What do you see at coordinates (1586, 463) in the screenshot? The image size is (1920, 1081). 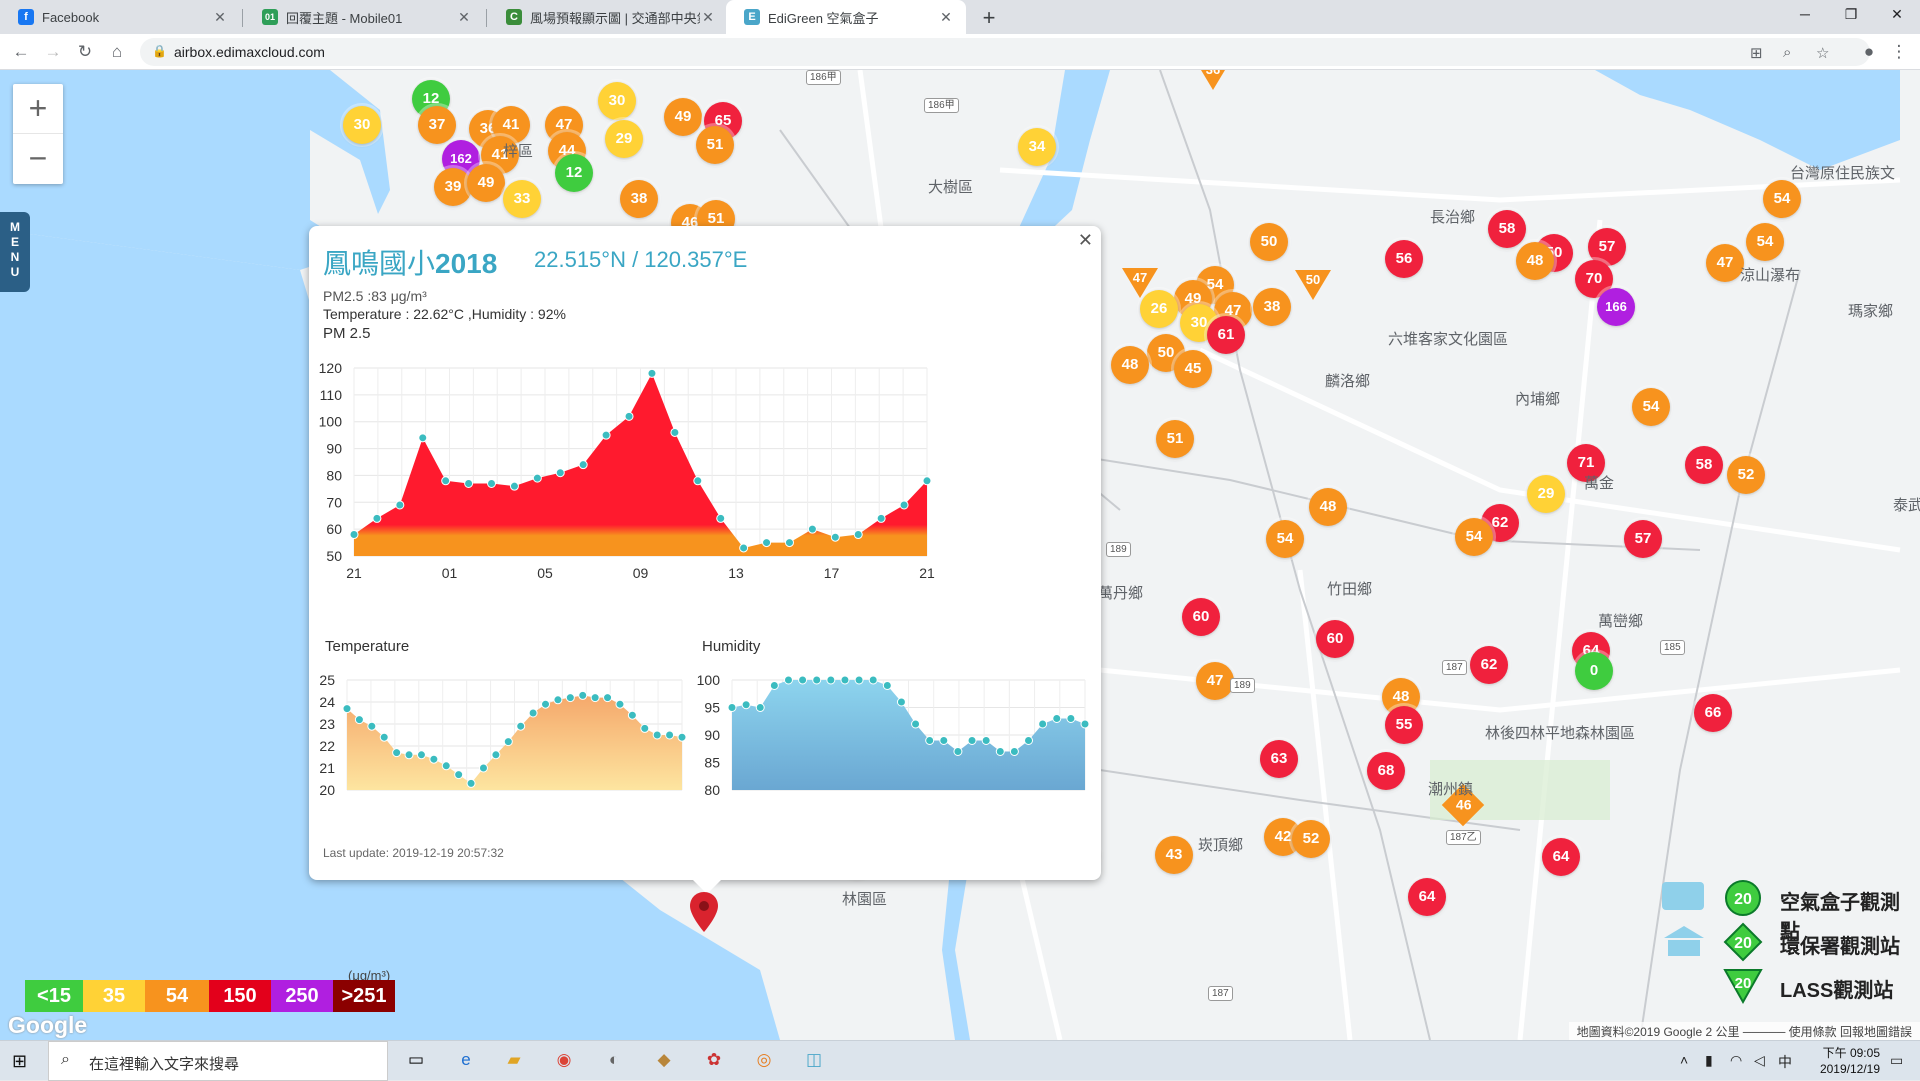 I see `airbox-marker: 71` at bounding box center [1586, 463].